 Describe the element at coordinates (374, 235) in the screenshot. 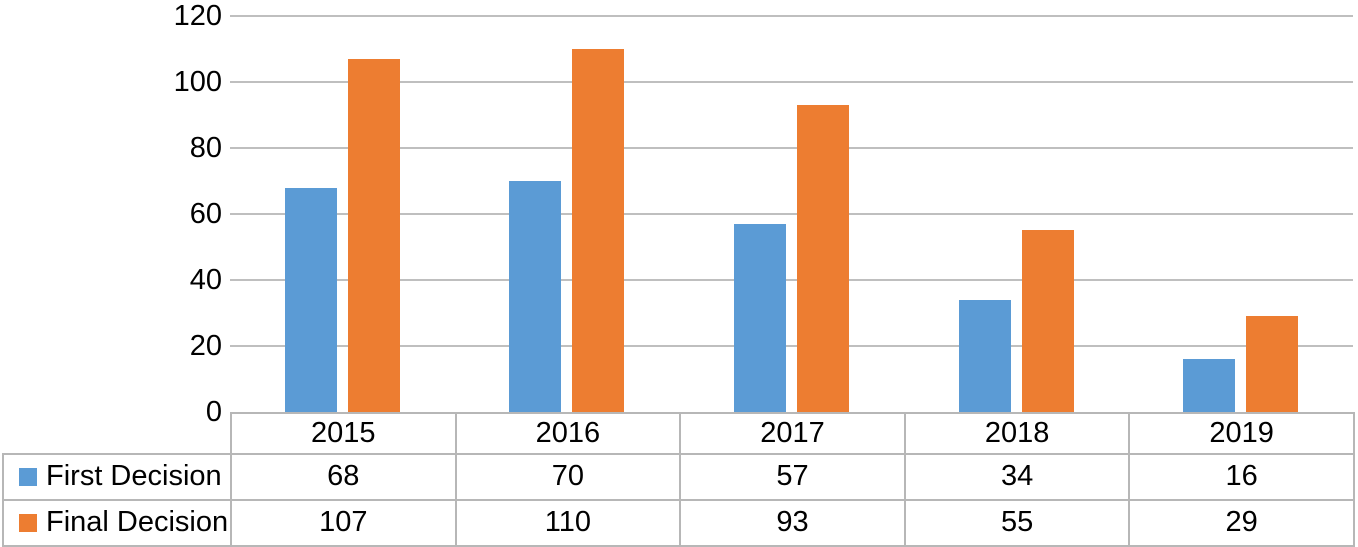

I see `bar-final-decision-2015` at that location.